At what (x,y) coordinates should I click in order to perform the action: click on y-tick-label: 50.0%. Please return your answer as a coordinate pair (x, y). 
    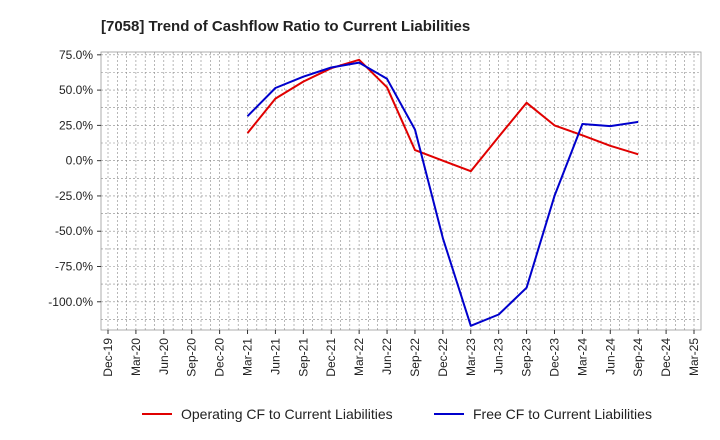
    Looking at the image, I should click on (76, 90).